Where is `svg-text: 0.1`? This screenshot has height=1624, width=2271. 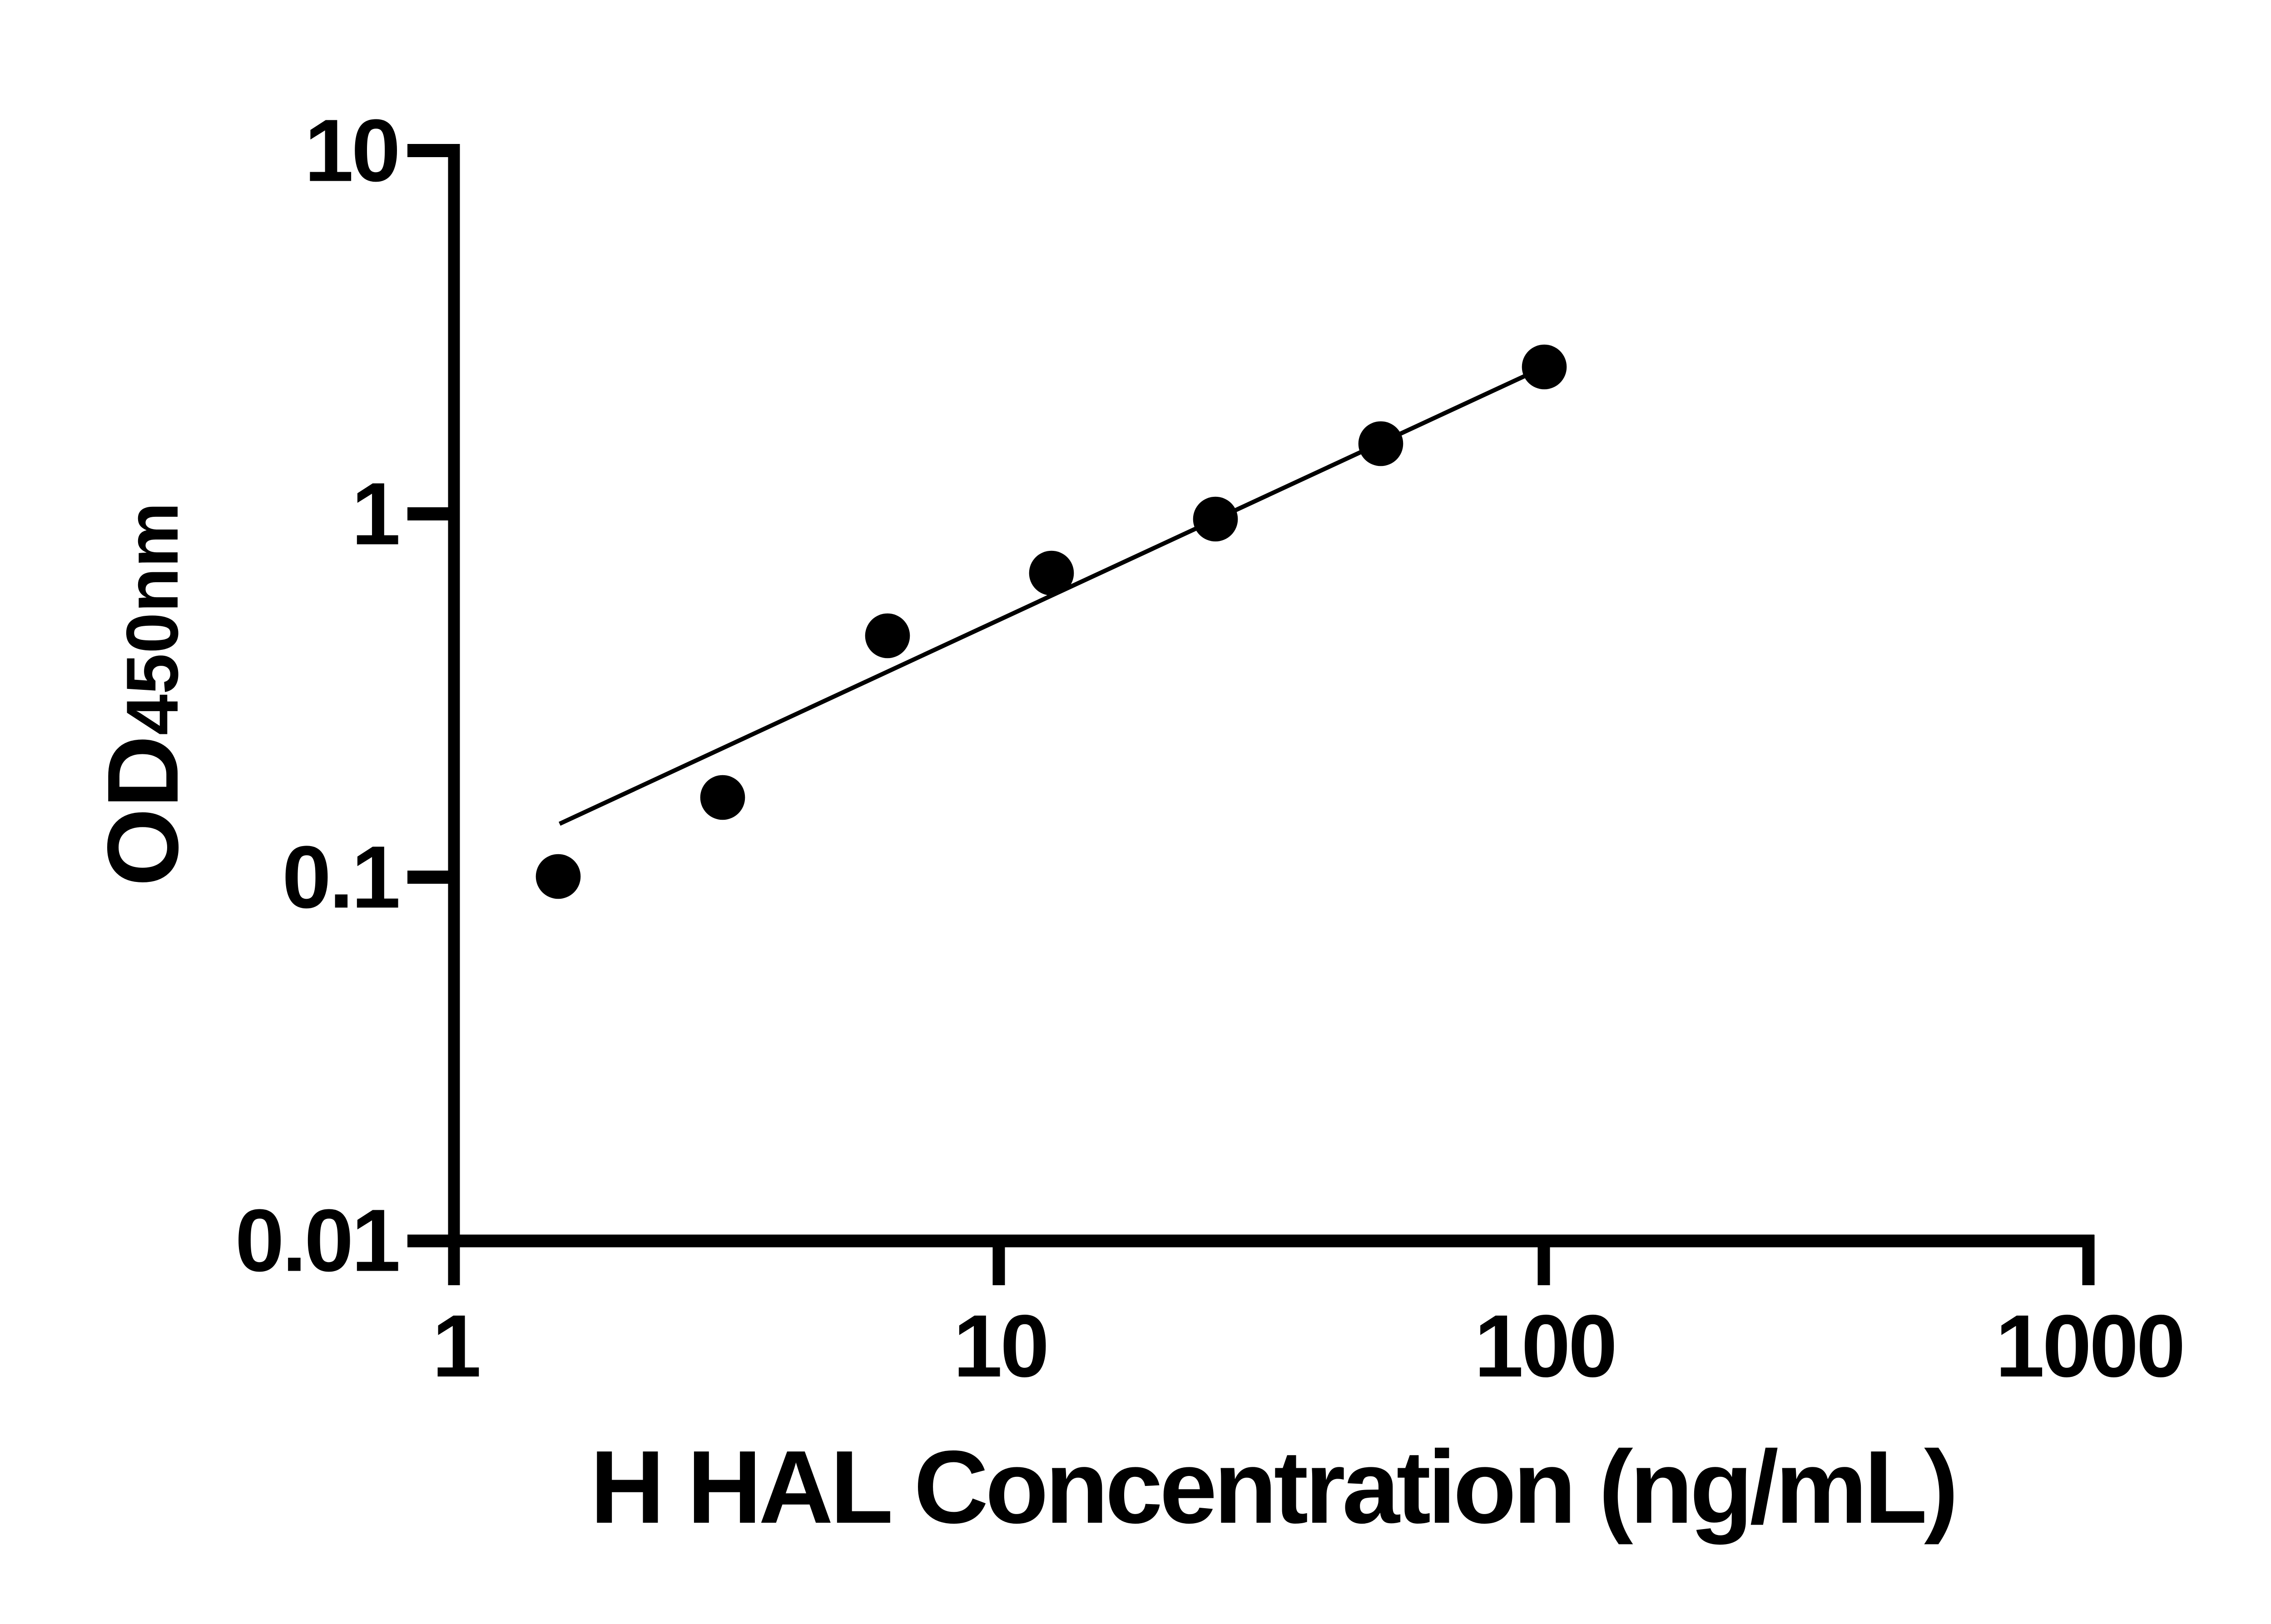 svg-text: 0.1 is located at coordinates (340, 877).